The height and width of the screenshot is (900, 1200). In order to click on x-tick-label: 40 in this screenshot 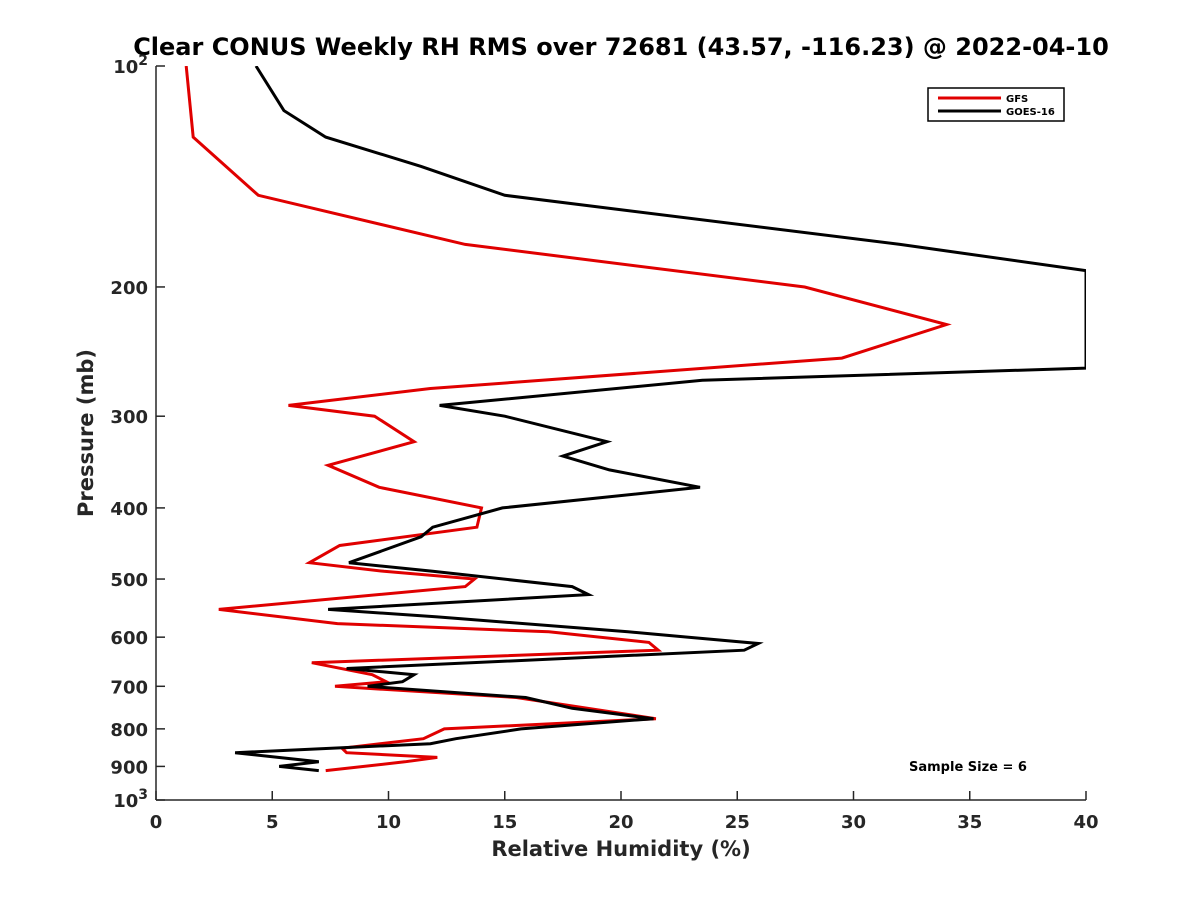, I will do `click(1085, 822)`.